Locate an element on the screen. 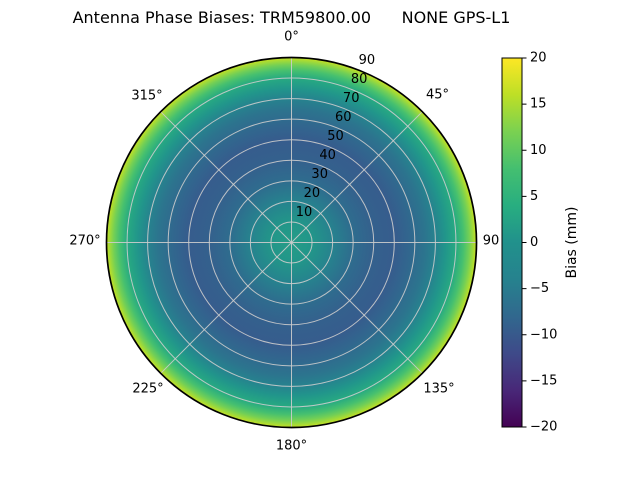  cbar-label-15: 15 is located at coordinates (538, 104).